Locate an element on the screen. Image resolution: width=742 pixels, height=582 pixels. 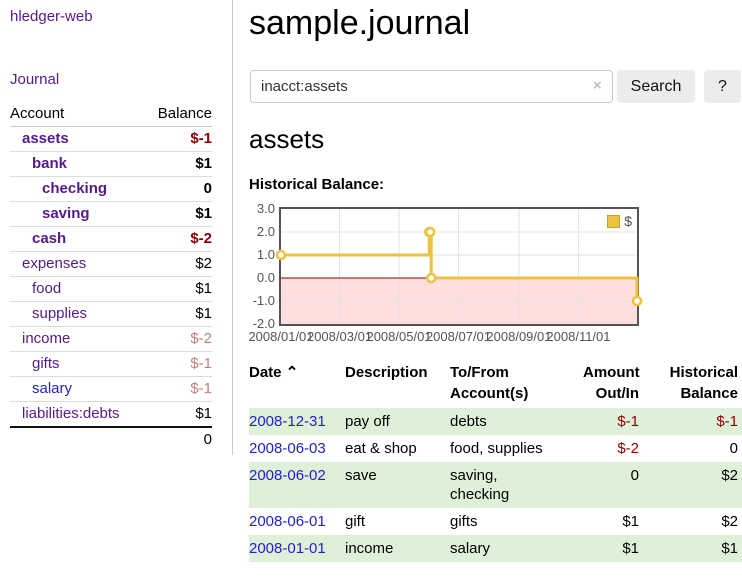
search-button: Search is located at coordinates (656, 86).